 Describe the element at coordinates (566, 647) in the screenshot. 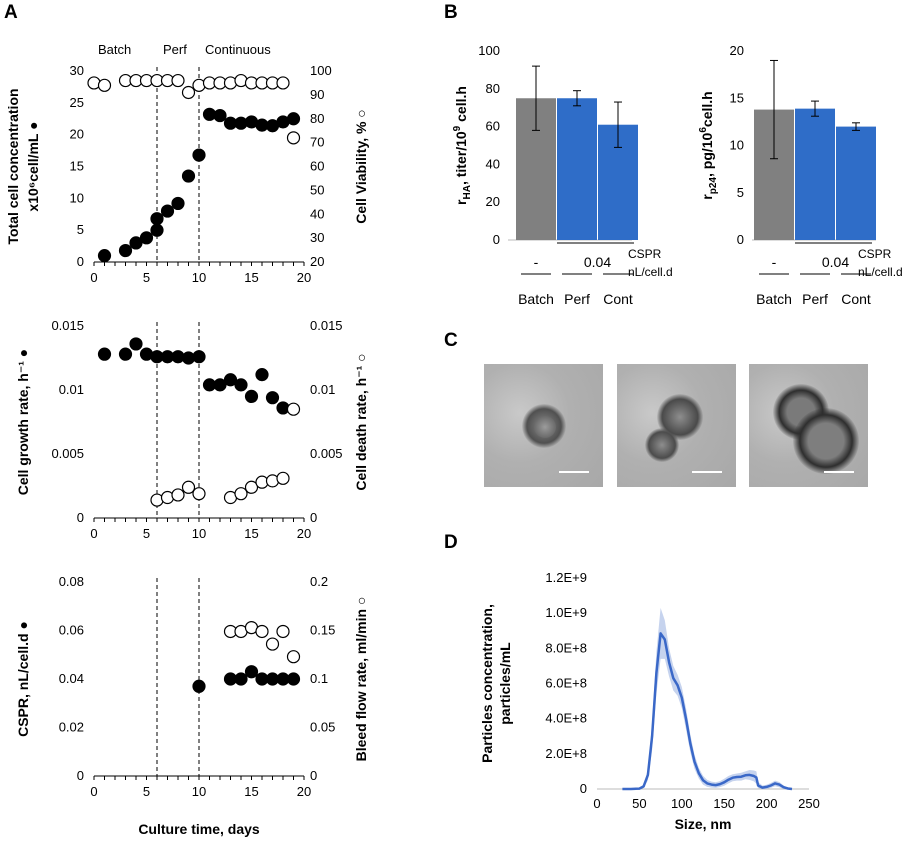

I see `y-tick-label: 8.0E+8` at that location.